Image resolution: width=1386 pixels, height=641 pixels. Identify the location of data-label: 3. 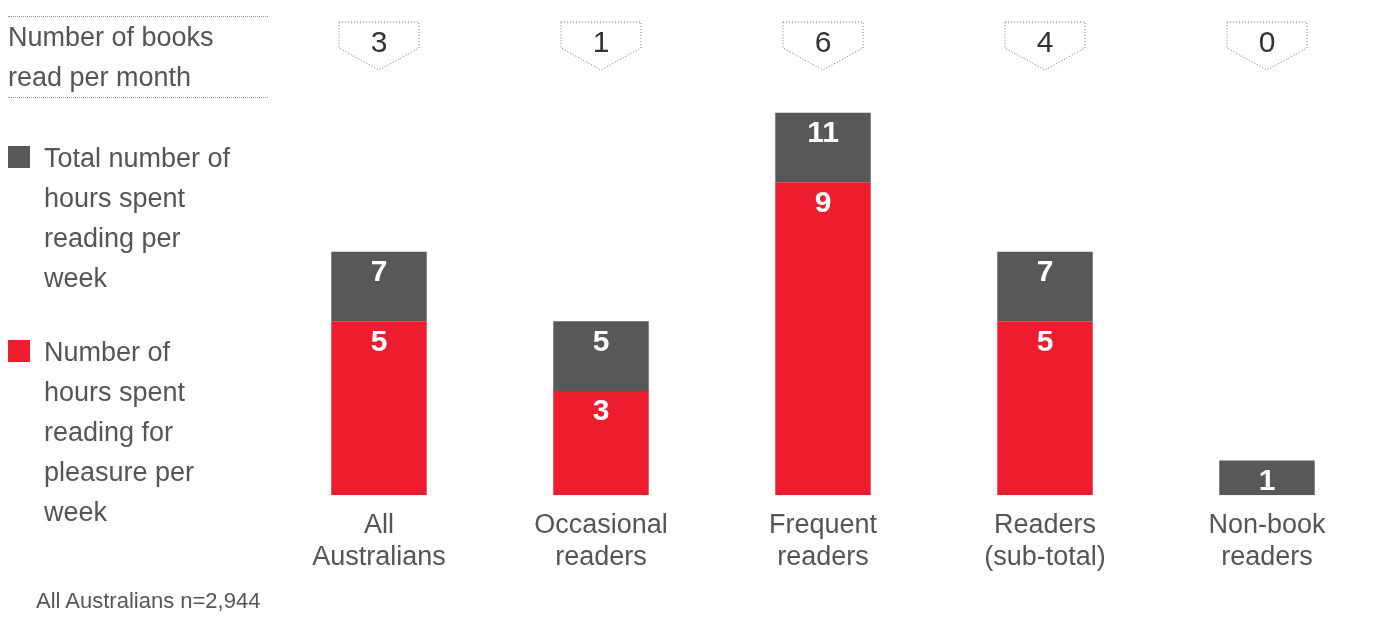
(601, 410).